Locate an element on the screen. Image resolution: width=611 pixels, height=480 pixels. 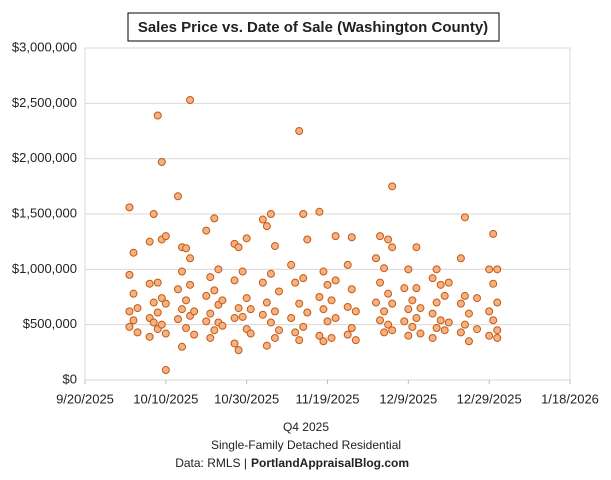
x-tick-label: 11/19/2025 is located at coordinates (327, 398).